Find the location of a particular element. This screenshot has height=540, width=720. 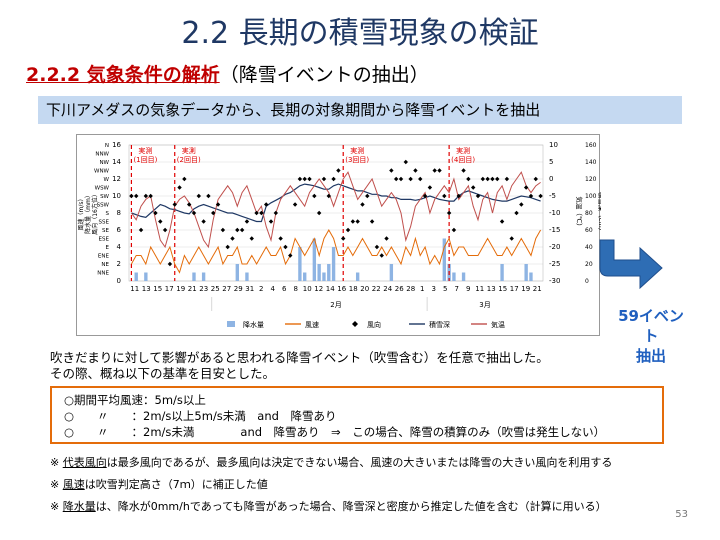

month-label: 3月 is located at coordinates (484, 305).